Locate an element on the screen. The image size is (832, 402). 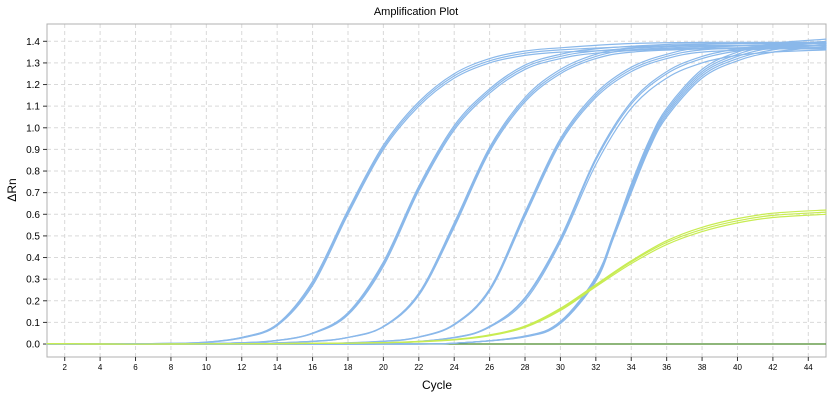
y-tick-label: 0.1 is located at coordinates (33, 323).